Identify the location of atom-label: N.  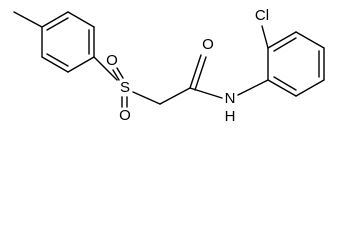
(230, 98).